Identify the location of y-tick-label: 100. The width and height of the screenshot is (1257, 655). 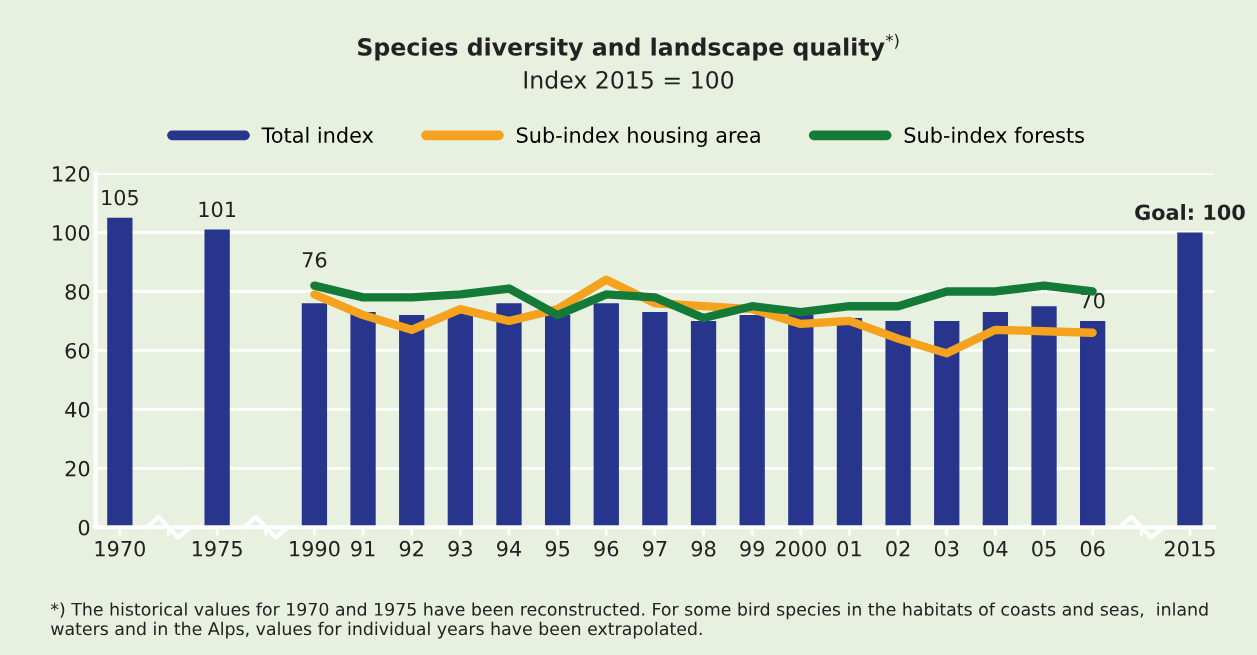
(71, 232).